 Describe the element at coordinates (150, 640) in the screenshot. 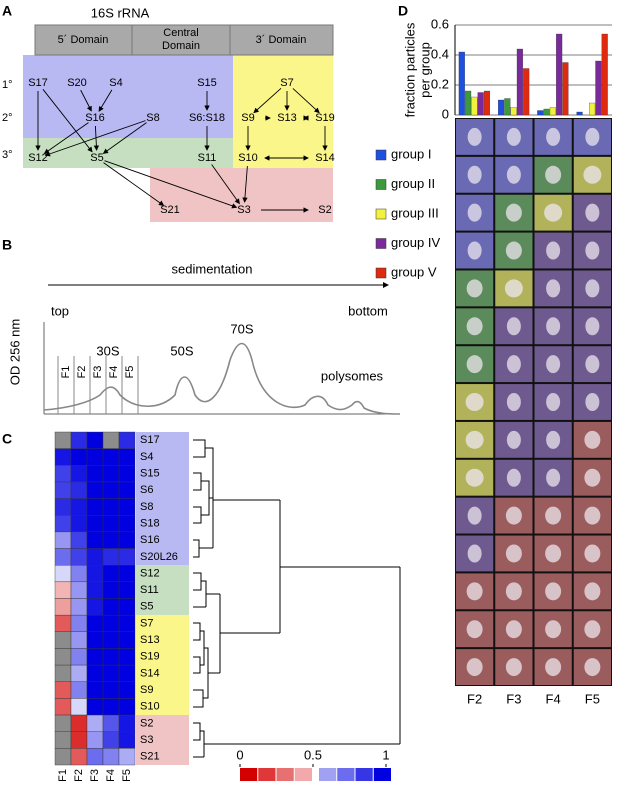

I see `row-label: S13` at that location.